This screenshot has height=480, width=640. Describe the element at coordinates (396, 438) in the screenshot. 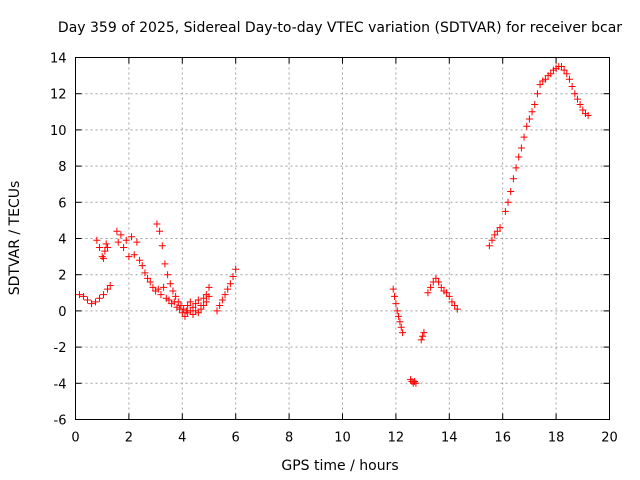

I see `x-tick-label: 12` at that location.